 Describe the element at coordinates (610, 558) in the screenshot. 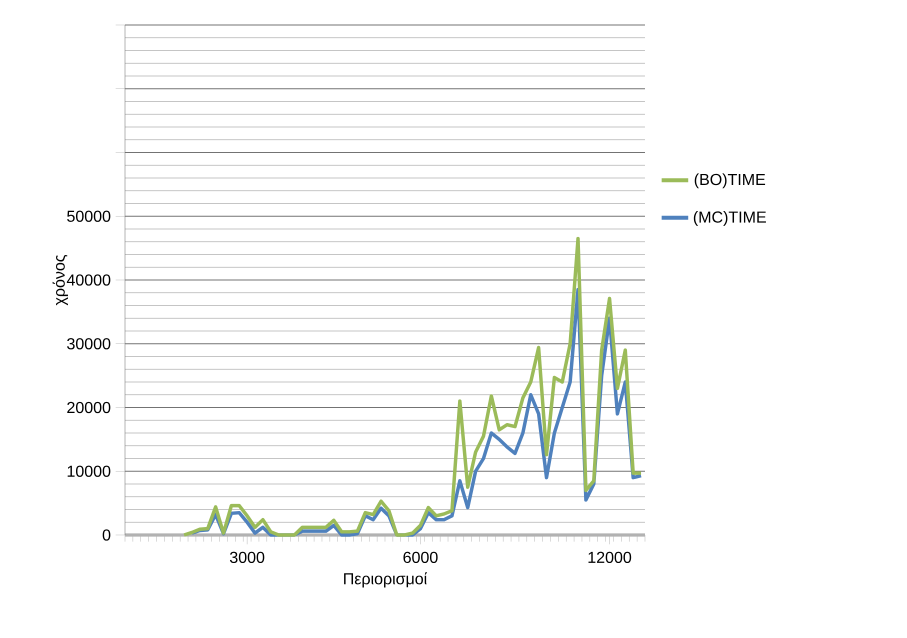

I see `x-tick-label: 12000` at that location.